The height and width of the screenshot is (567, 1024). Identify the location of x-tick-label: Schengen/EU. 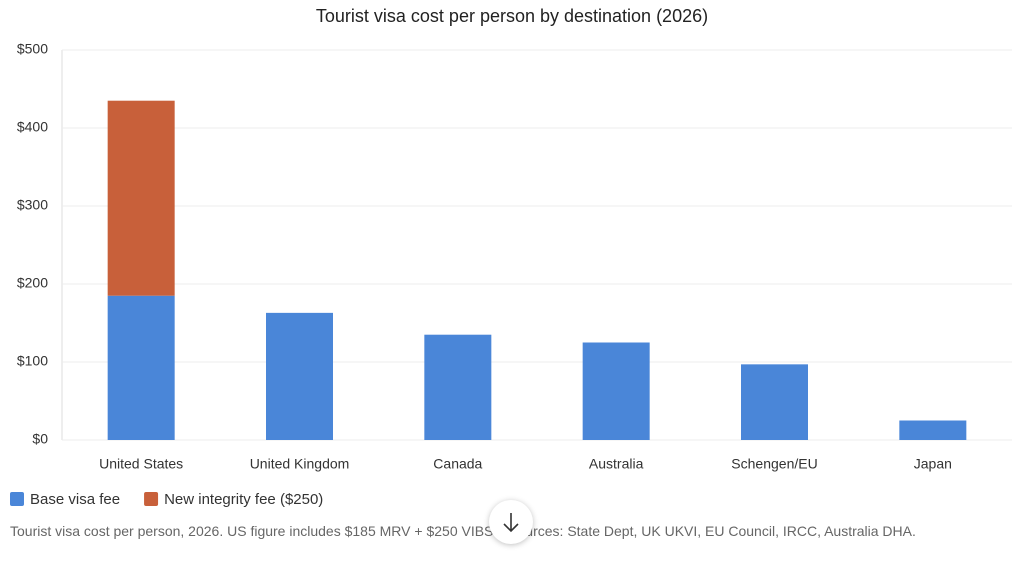
(774, 464).